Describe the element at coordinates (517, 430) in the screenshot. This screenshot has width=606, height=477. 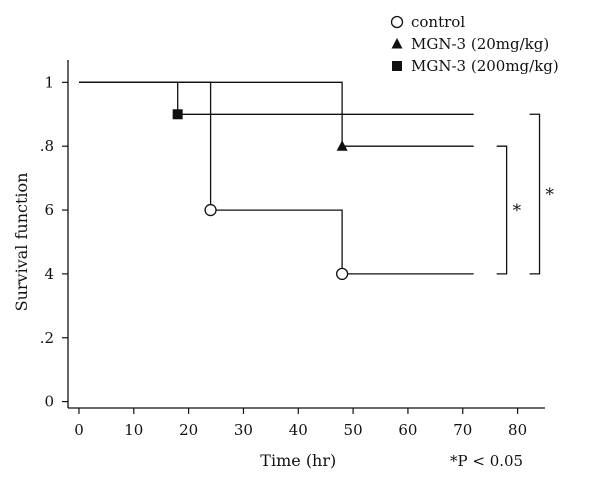
I see `x-tick-label: 80` at that location.